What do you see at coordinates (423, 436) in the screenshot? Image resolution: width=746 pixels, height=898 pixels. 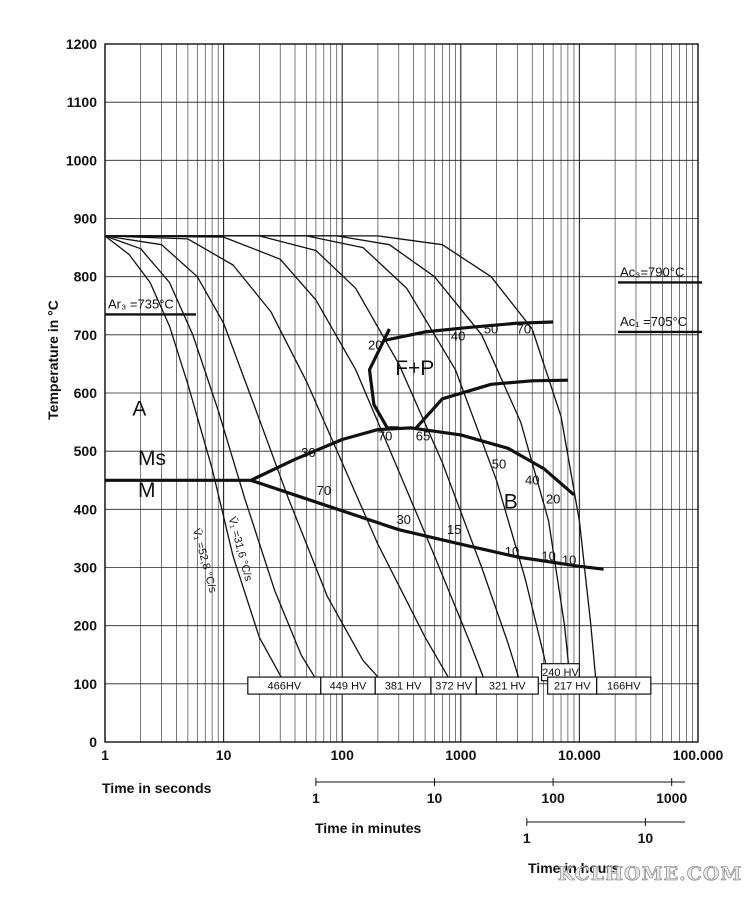 I see `percent-label: 65` at bounding box center [423, 436].